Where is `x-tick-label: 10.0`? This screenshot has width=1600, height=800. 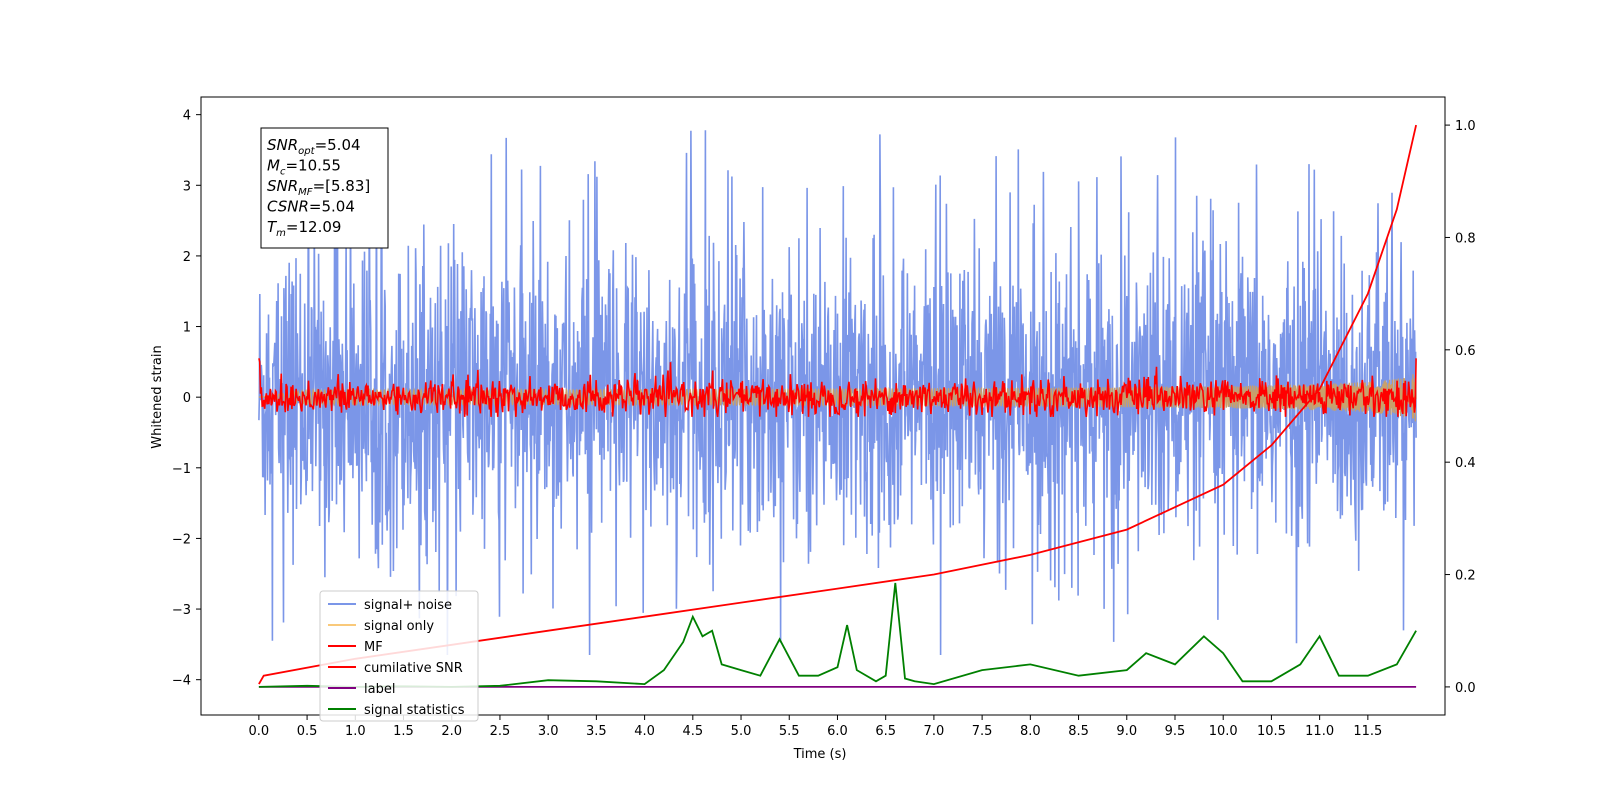
x-tick-label: 10.0 is located at coordinates (1223, 731).